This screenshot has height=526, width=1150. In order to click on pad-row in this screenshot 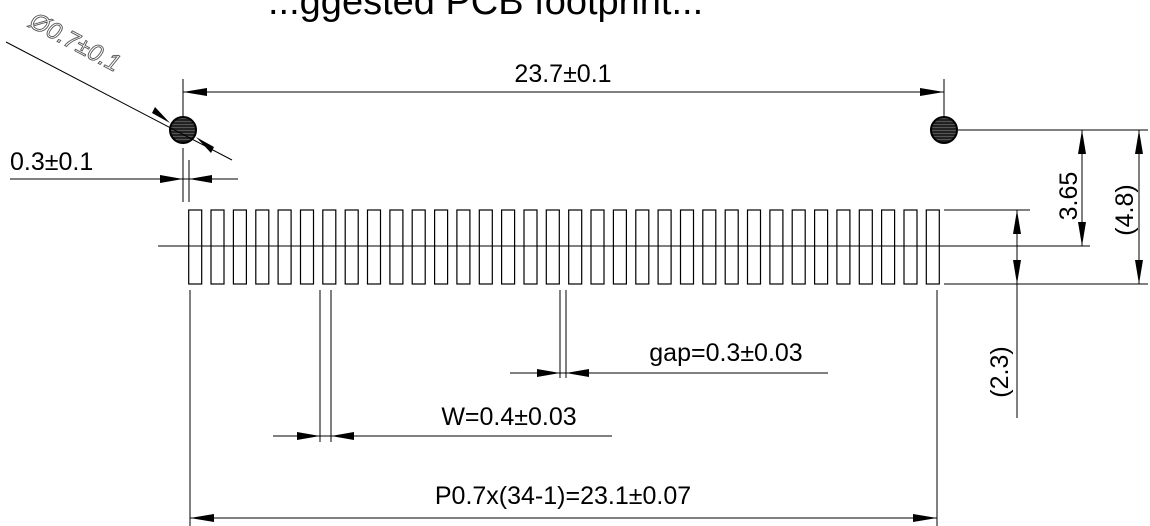, I will do `click(564, 247)`.